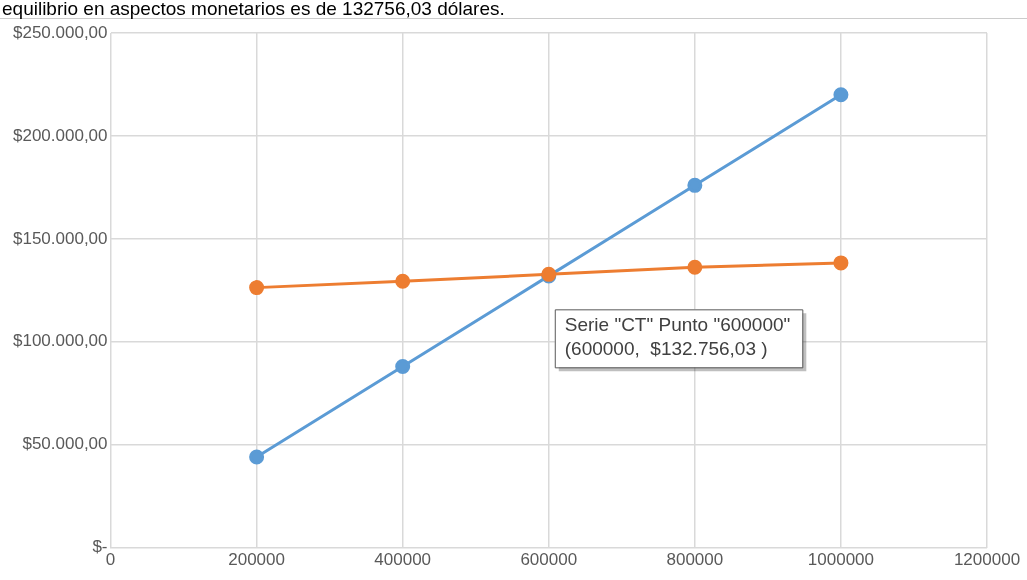 The image size is (1027, 580). I want to click on x-tick-label: 600000, so click(549, 560).